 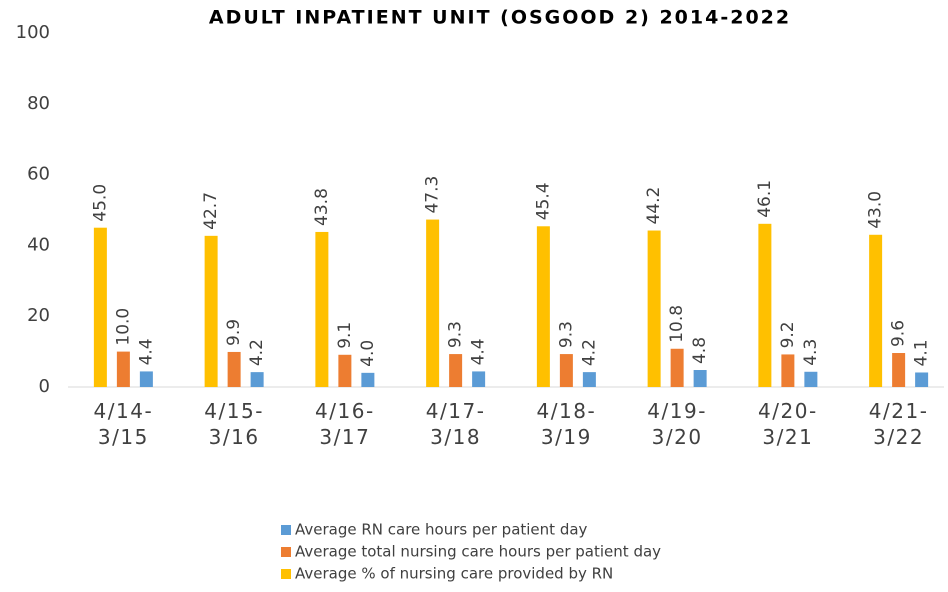 I want to click on y-tick-label: 60, so click(x=38, y=174).